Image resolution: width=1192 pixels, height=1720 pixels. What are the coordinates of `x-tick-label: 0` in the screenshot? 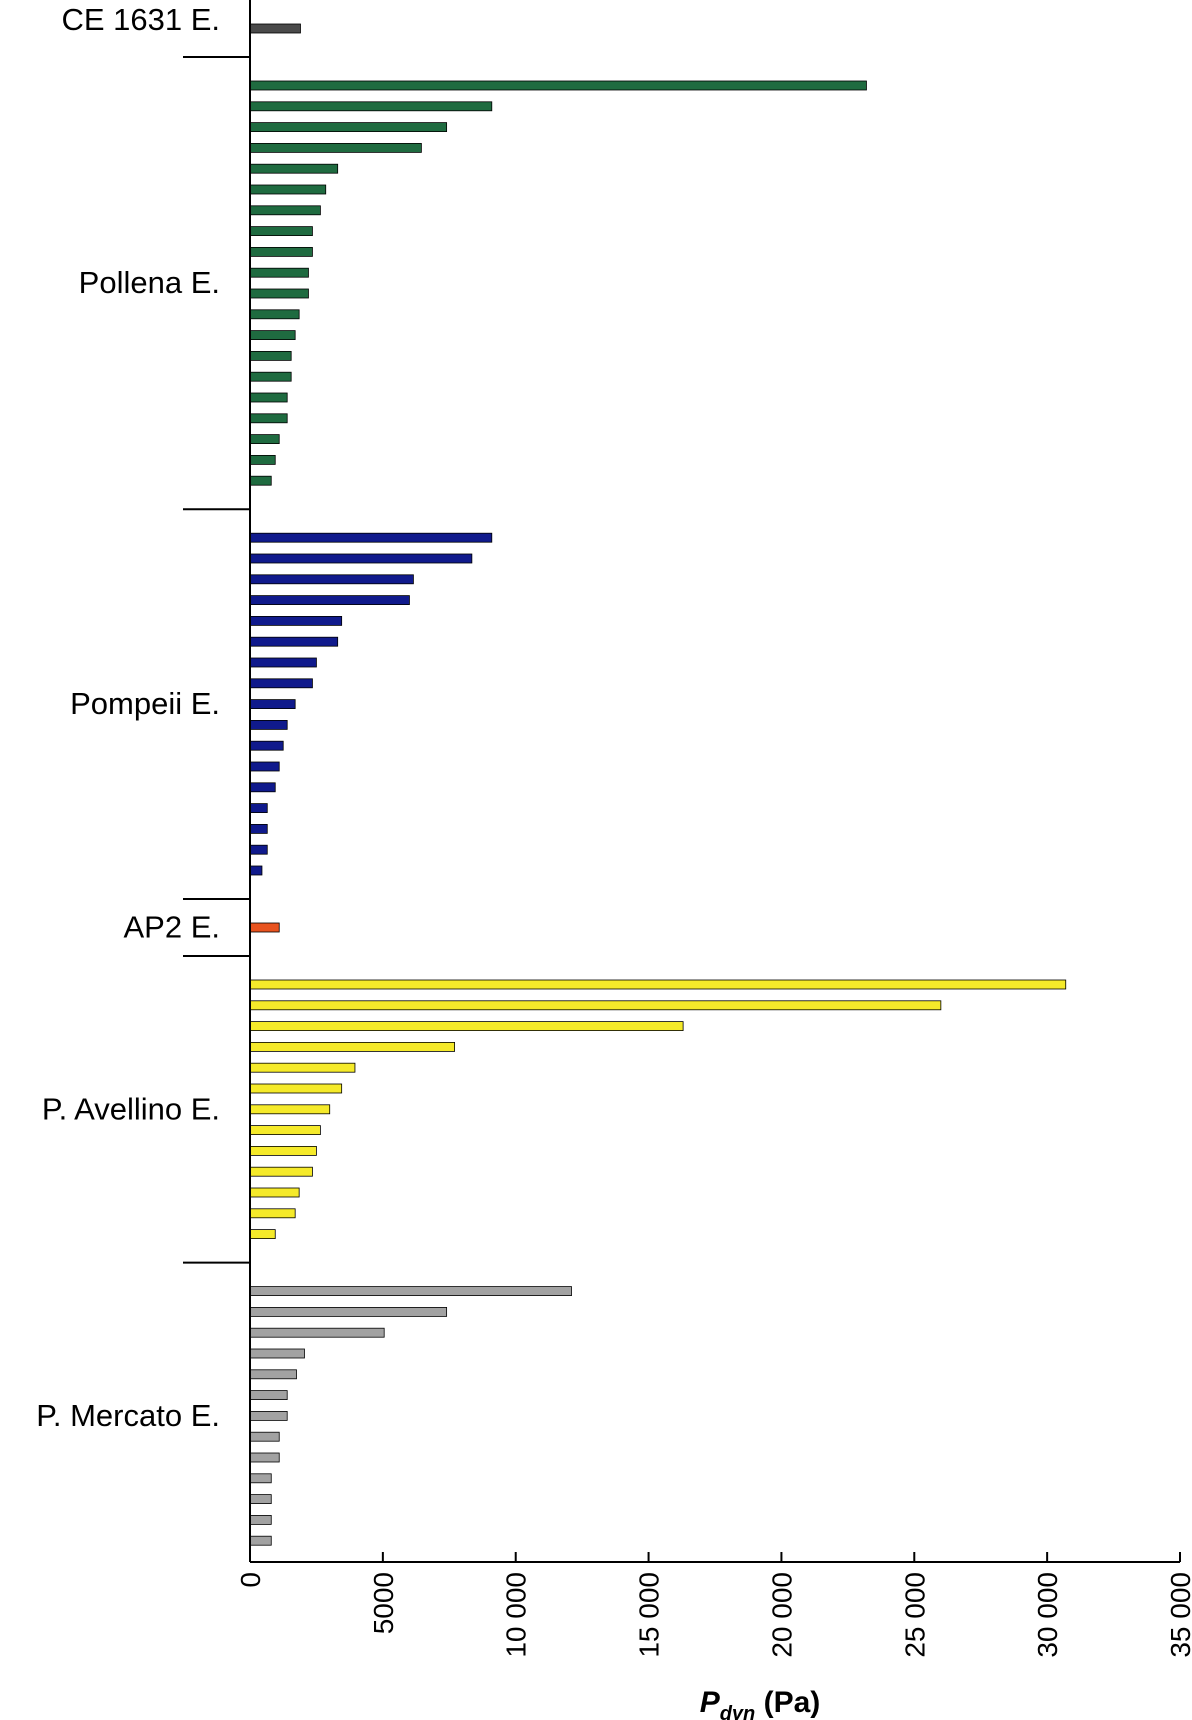 It's located at (250, 1580).